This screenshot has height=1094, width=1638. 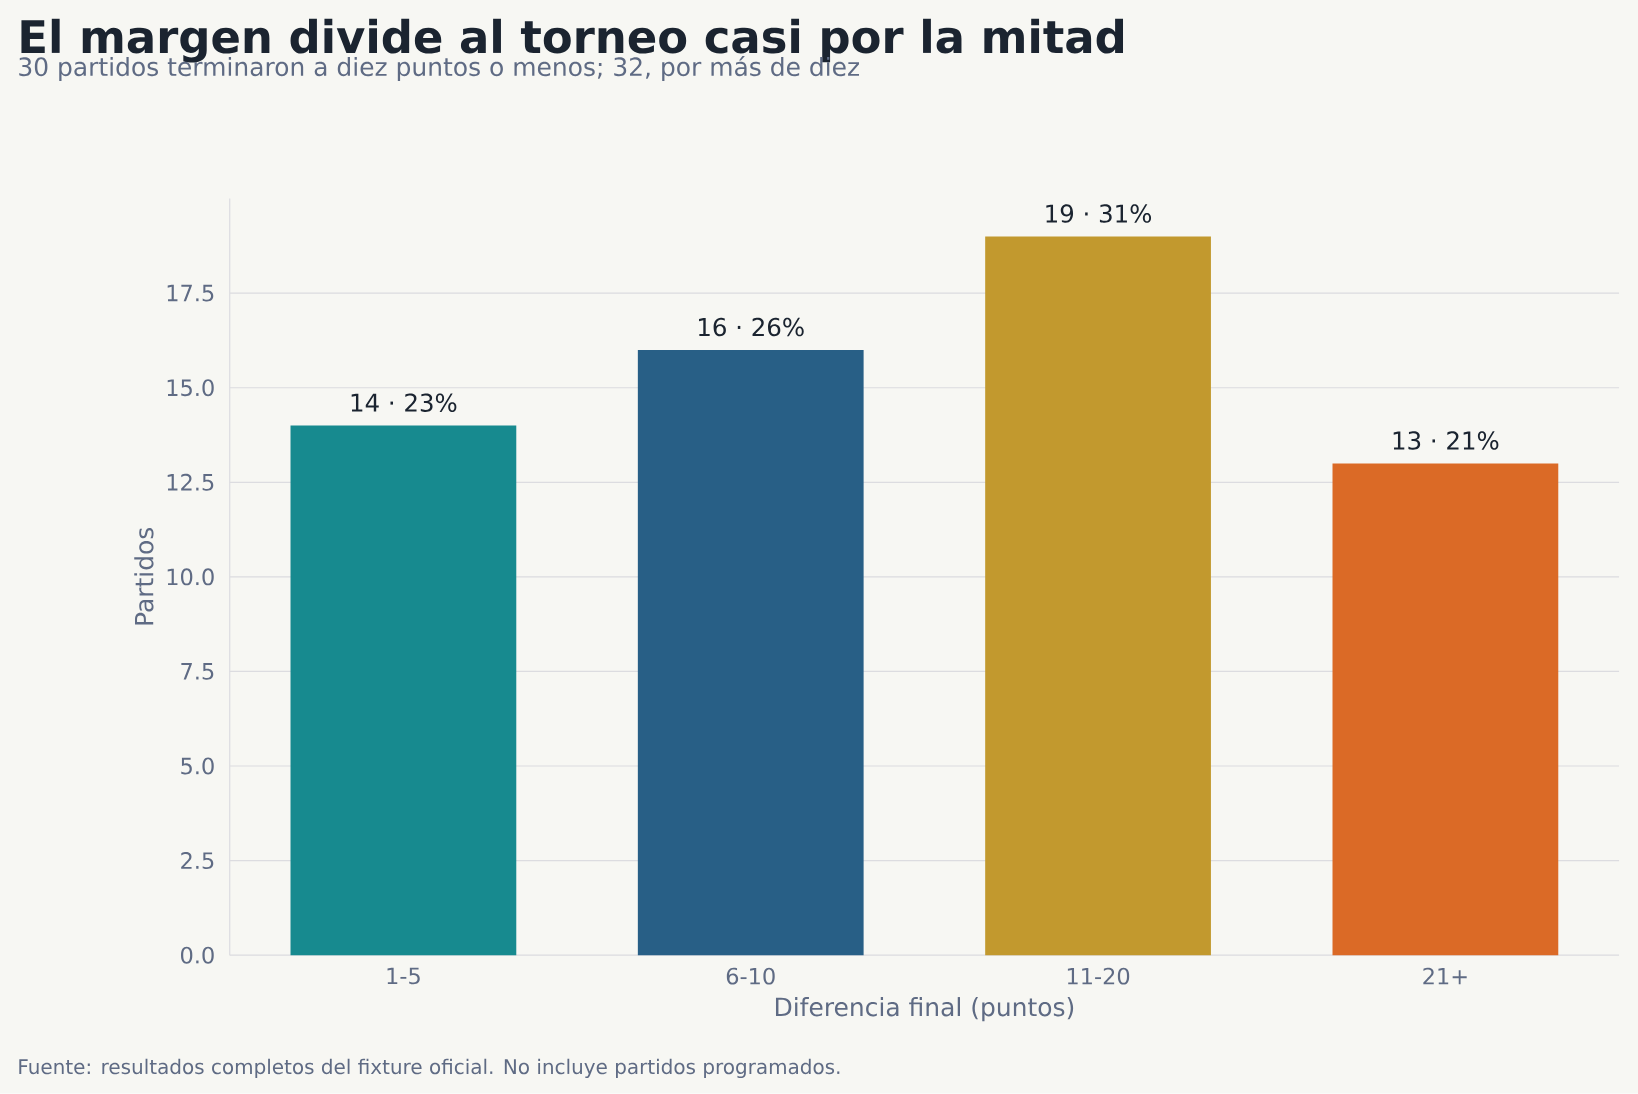 What do you see at coordinates (1098, 976) in the screenshot?
I see `x-tick-label: 11-20` at bounding box center [1098, 976].